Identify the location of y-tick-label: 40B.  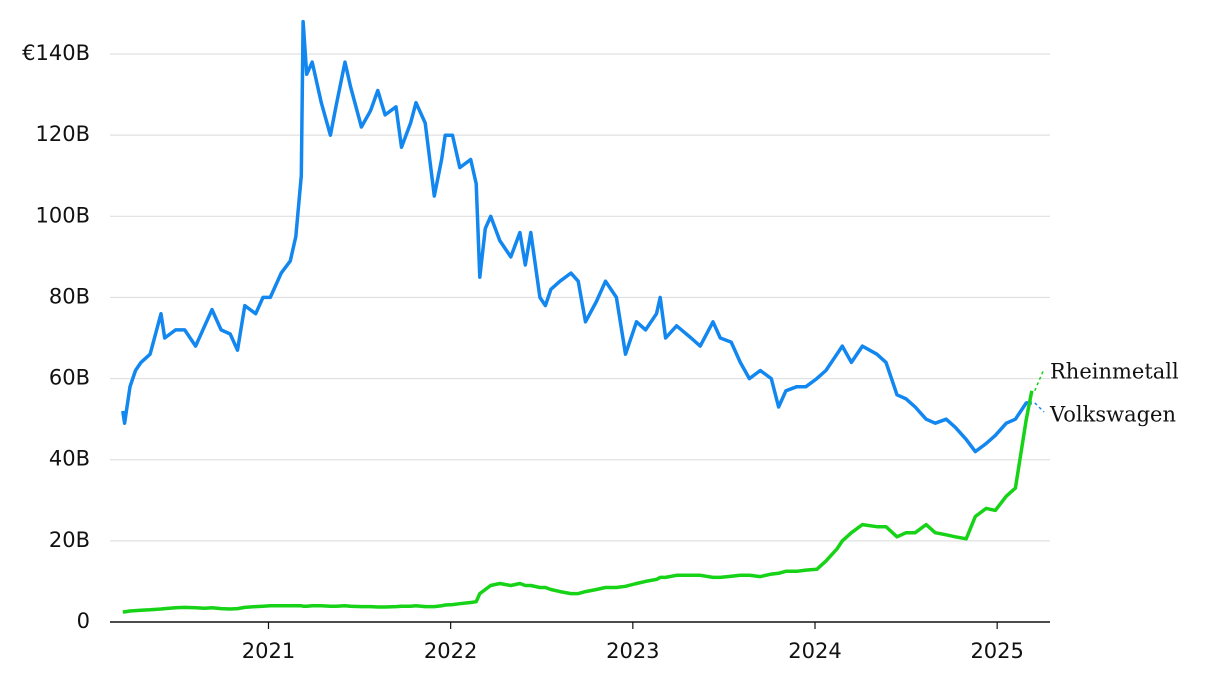
(69, 459).